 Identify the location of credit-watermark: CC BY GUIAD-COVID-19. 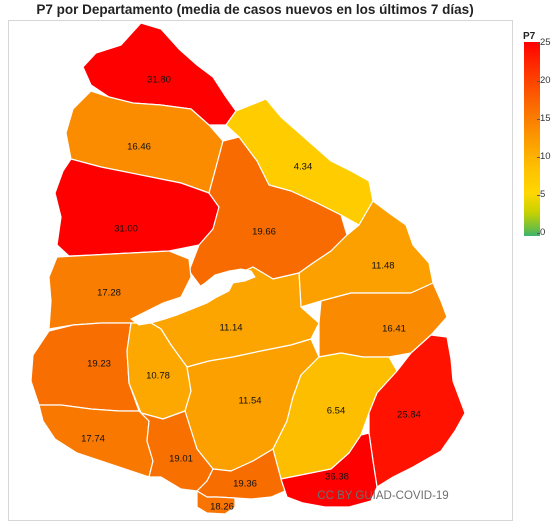
(382, 496).